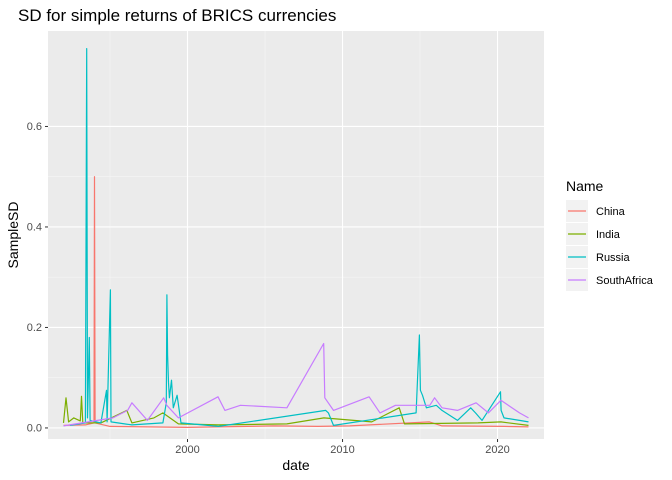 This screenshot has height=480, width=672. What do you see at coordinates (34, 328) in the screenshot?
I see `y-tick-label: 0.2` at bounding box center [34, 328].